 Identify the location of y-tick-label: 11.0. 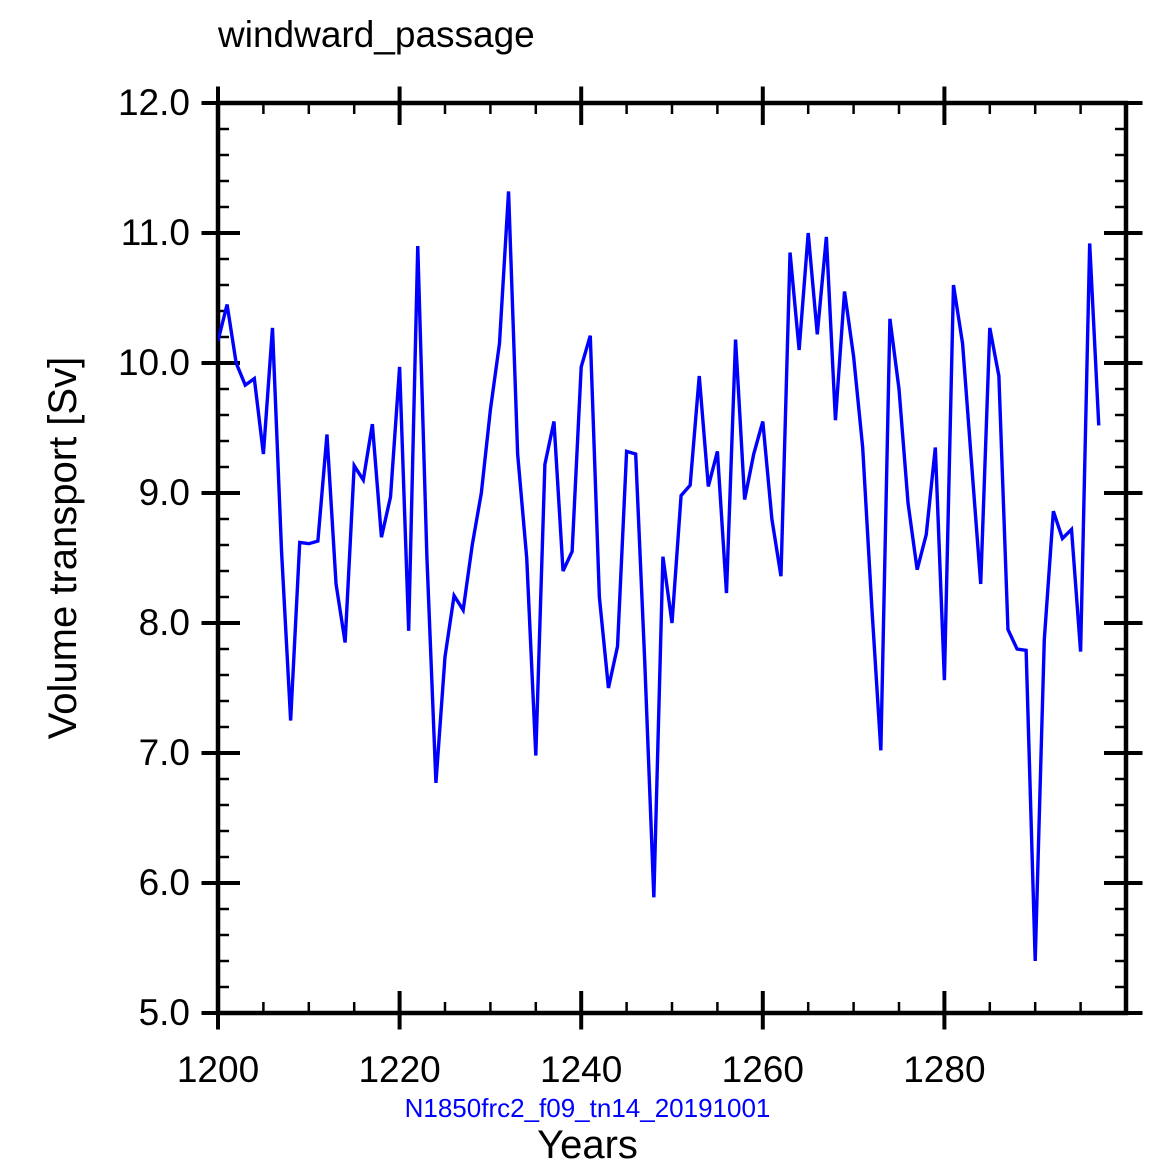
(155, 232).